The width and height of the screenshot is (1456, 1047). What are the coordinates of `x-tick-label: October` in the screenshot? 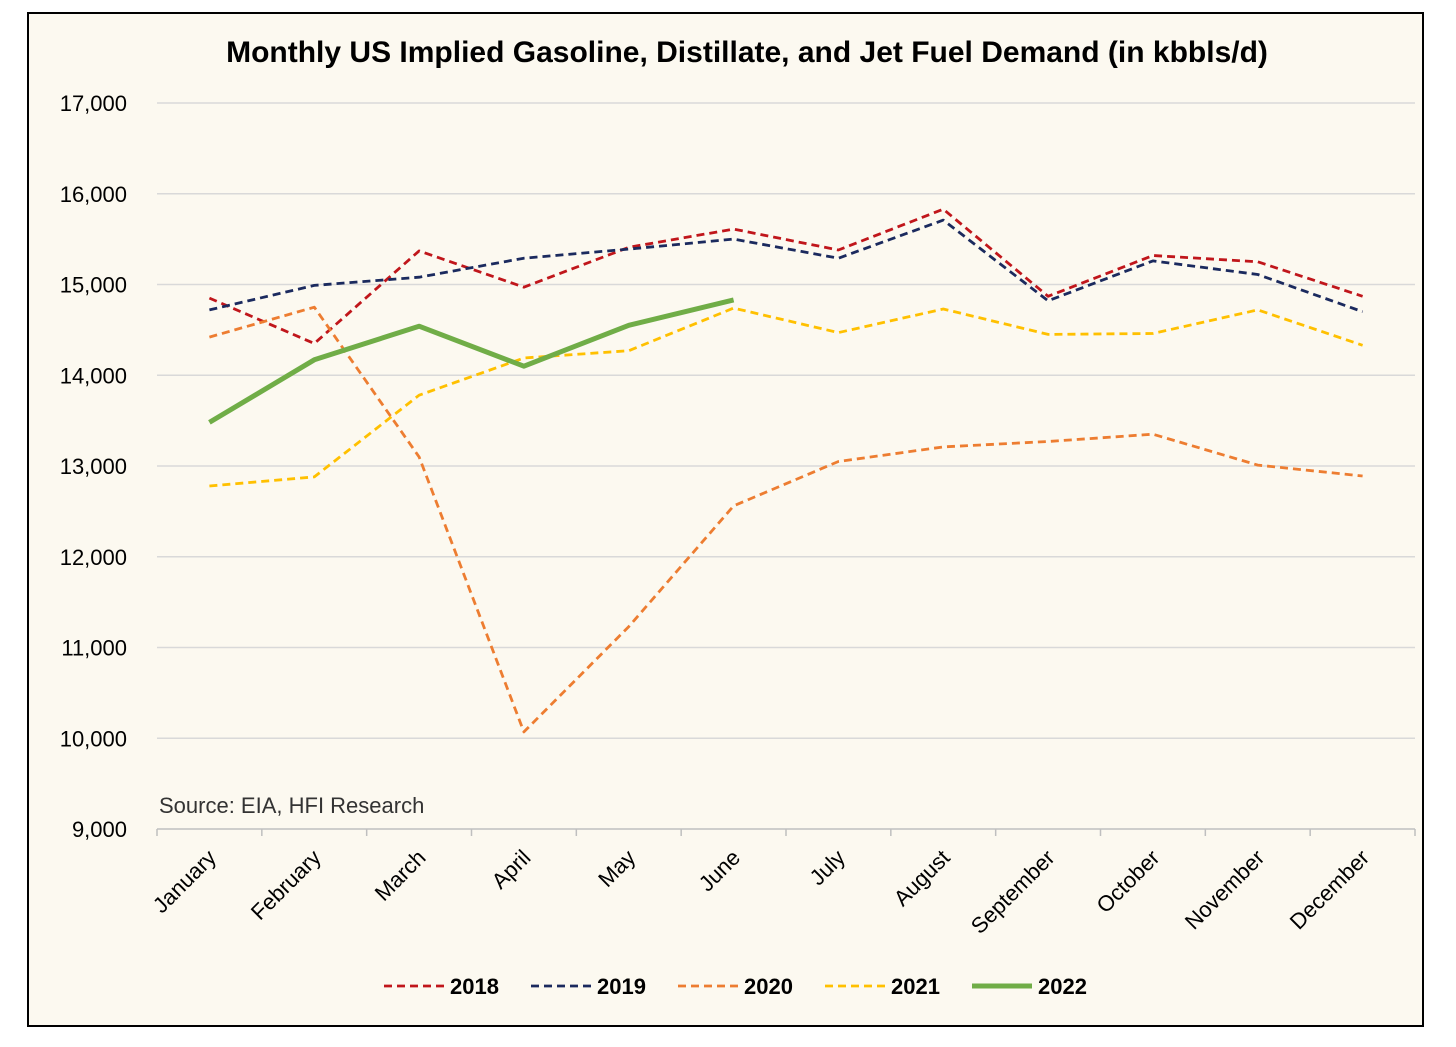 It's located at (1127, 881).